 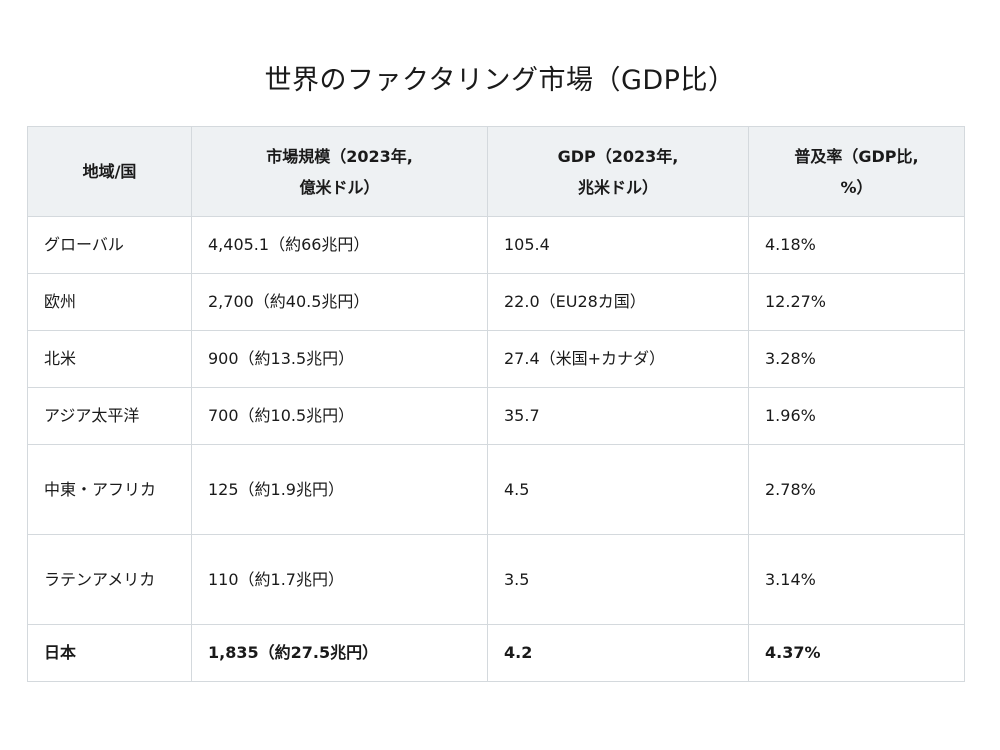 What do you see at coordinates (856, 416) in the screenshot?
I see `cell-penetration: 1.96%` at bounding box center [856, 416].